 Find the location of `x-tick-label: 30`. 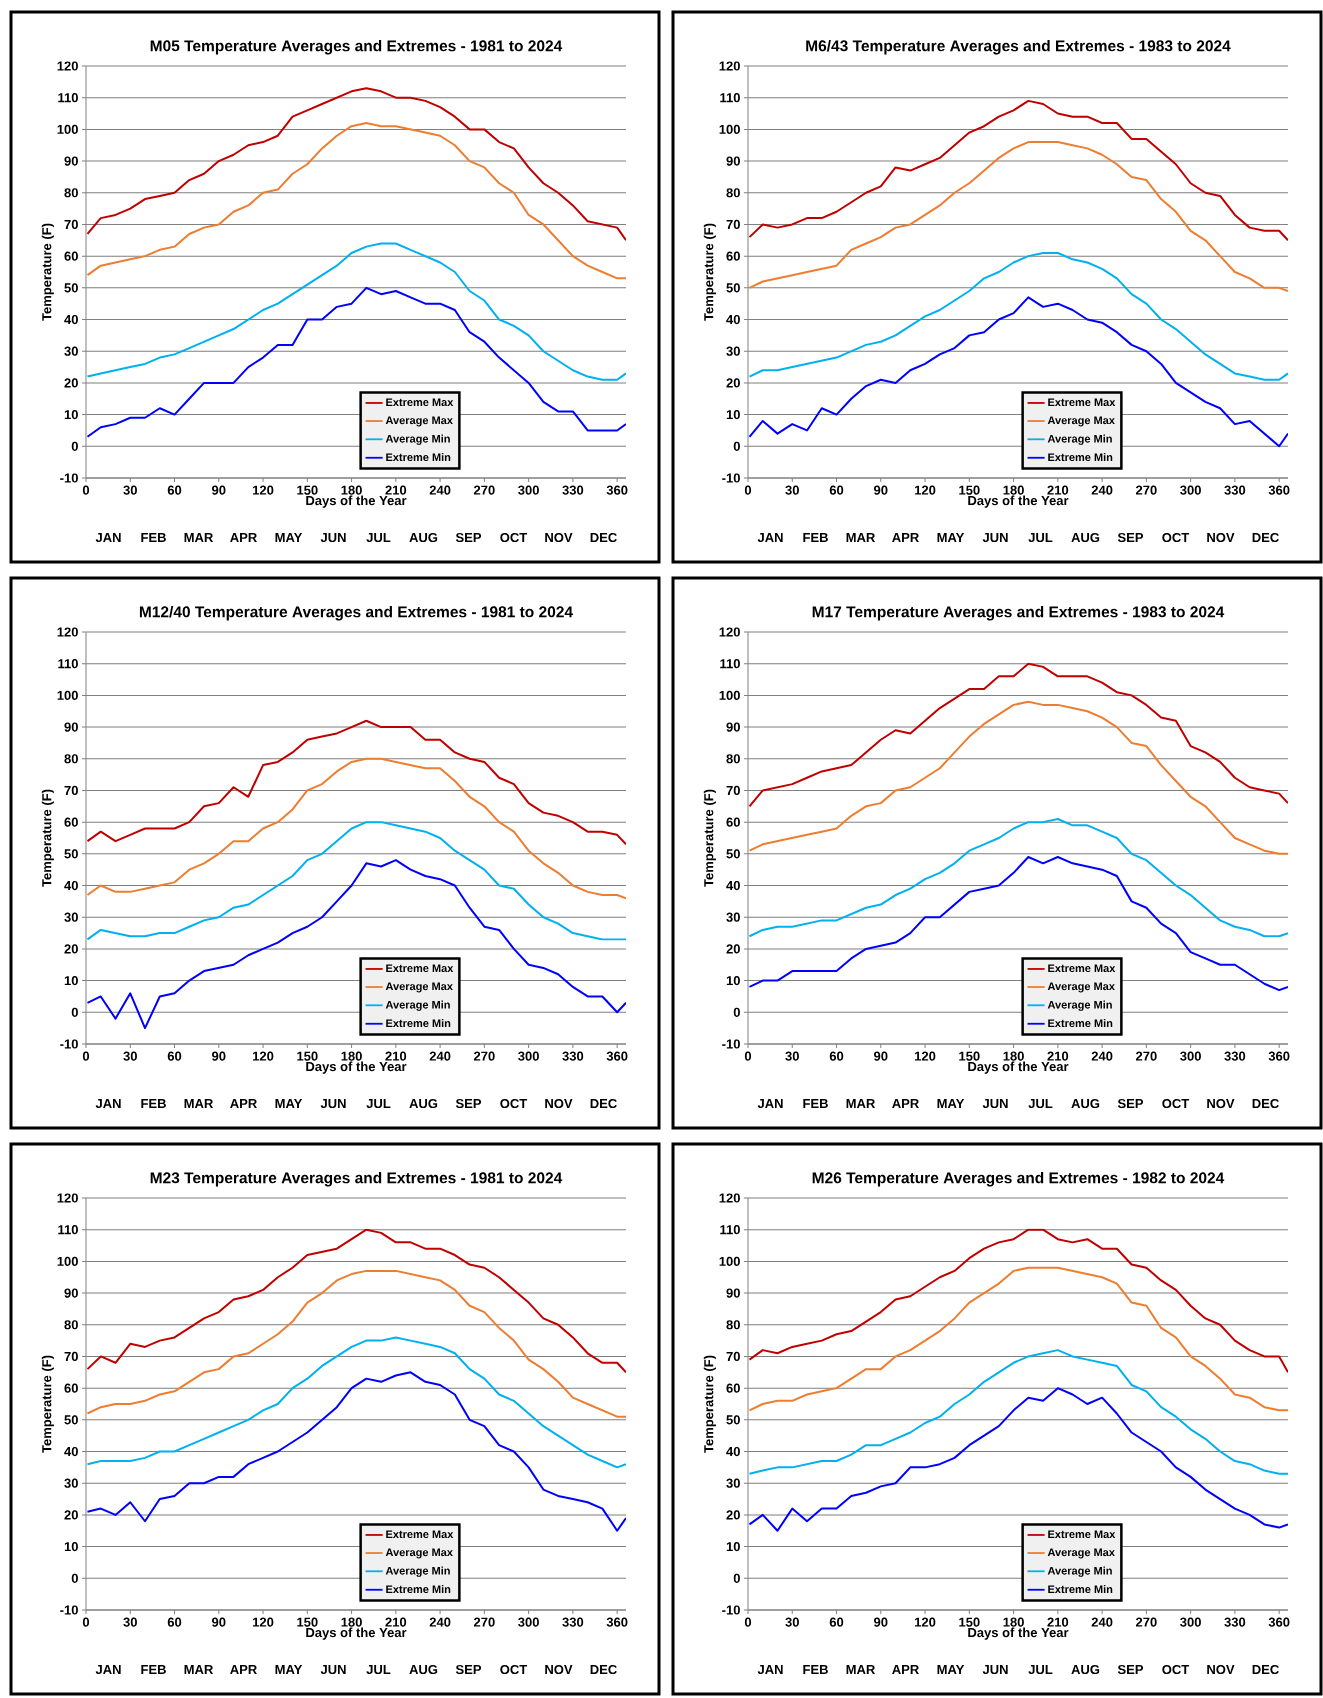

x-tick-label: 30 is located at coordinates (792, 1056).